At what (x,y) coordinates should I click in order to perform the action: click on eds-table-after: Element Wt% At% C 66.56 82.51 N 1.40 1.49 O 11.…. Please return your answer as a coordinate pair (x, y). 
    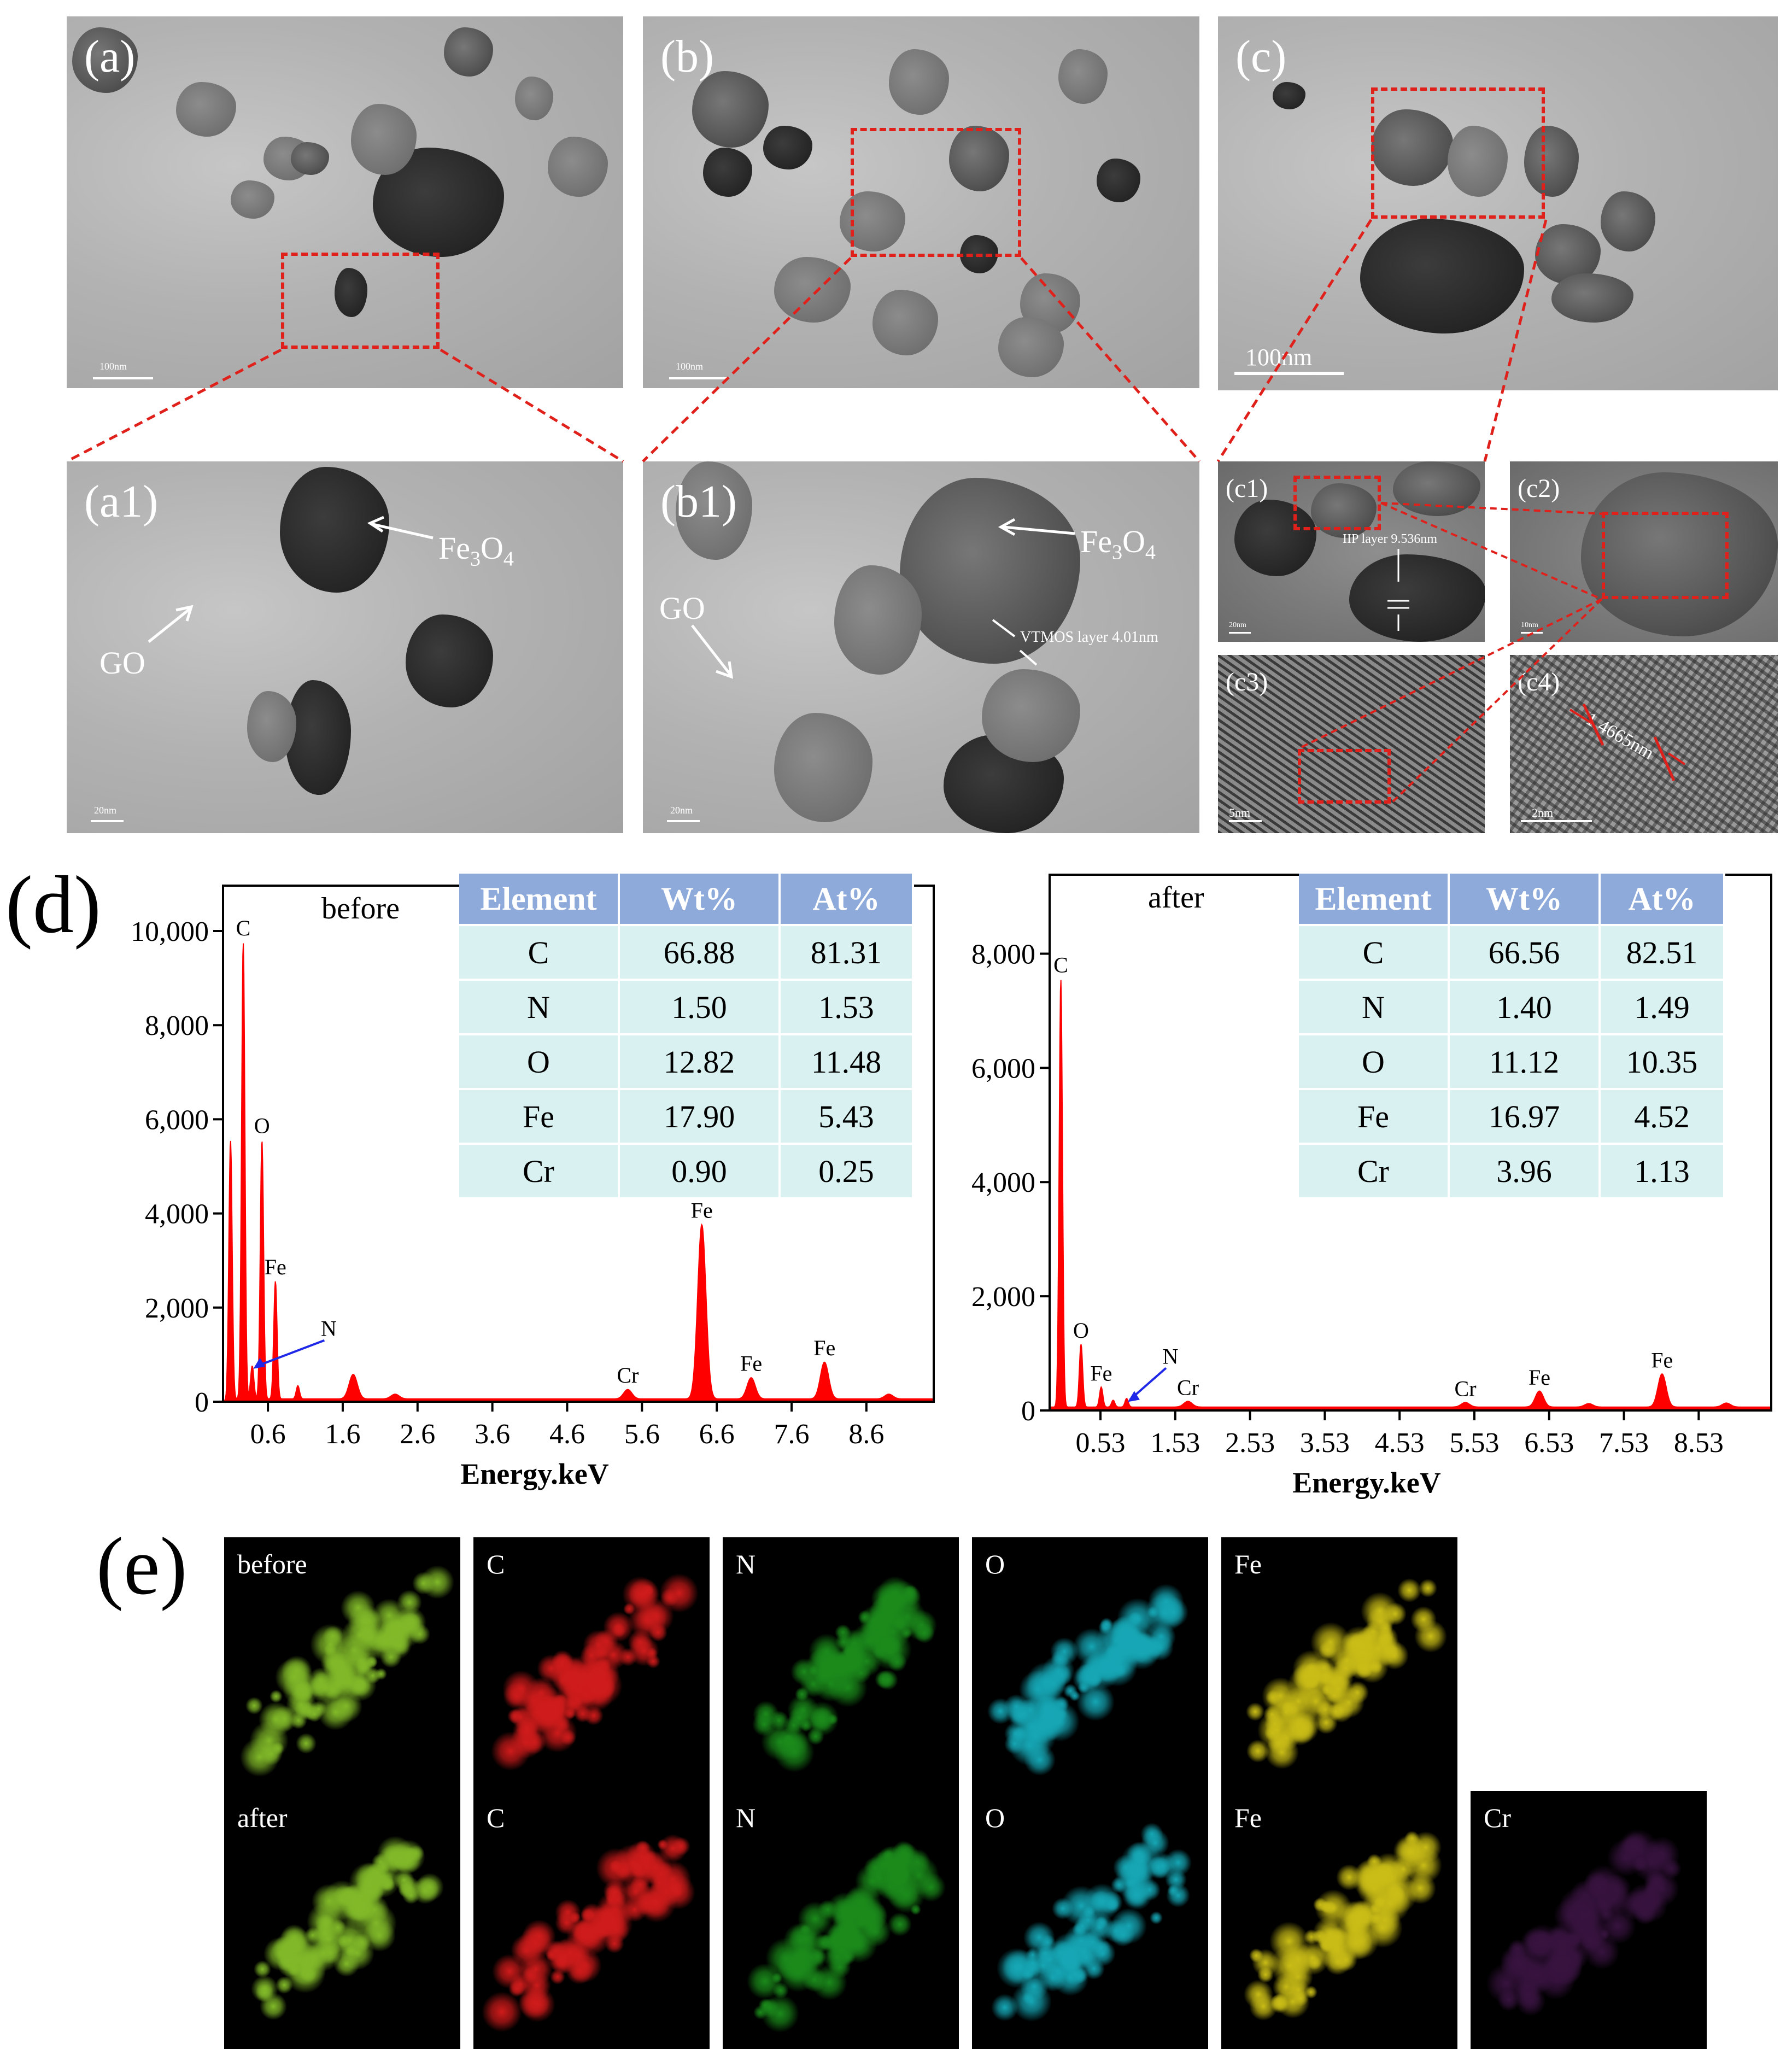
    Looking at the image, I should click on (1512, 1035).